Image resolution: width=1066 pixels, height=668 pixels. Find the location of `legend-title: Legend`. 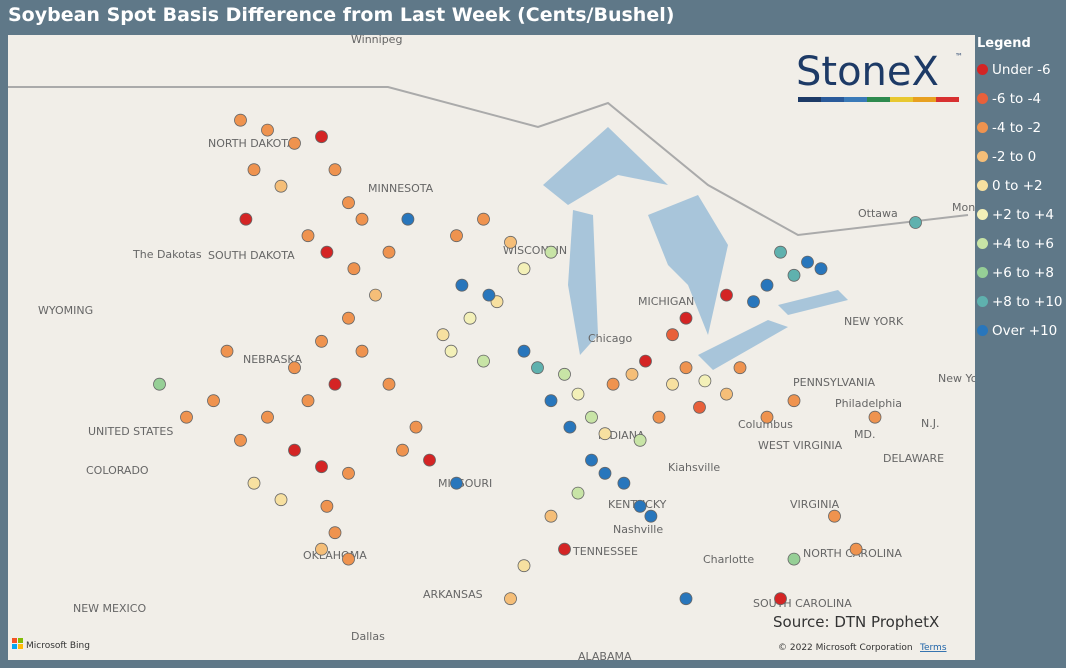

legend-title: Legend is located at coordinates (1004, 43).